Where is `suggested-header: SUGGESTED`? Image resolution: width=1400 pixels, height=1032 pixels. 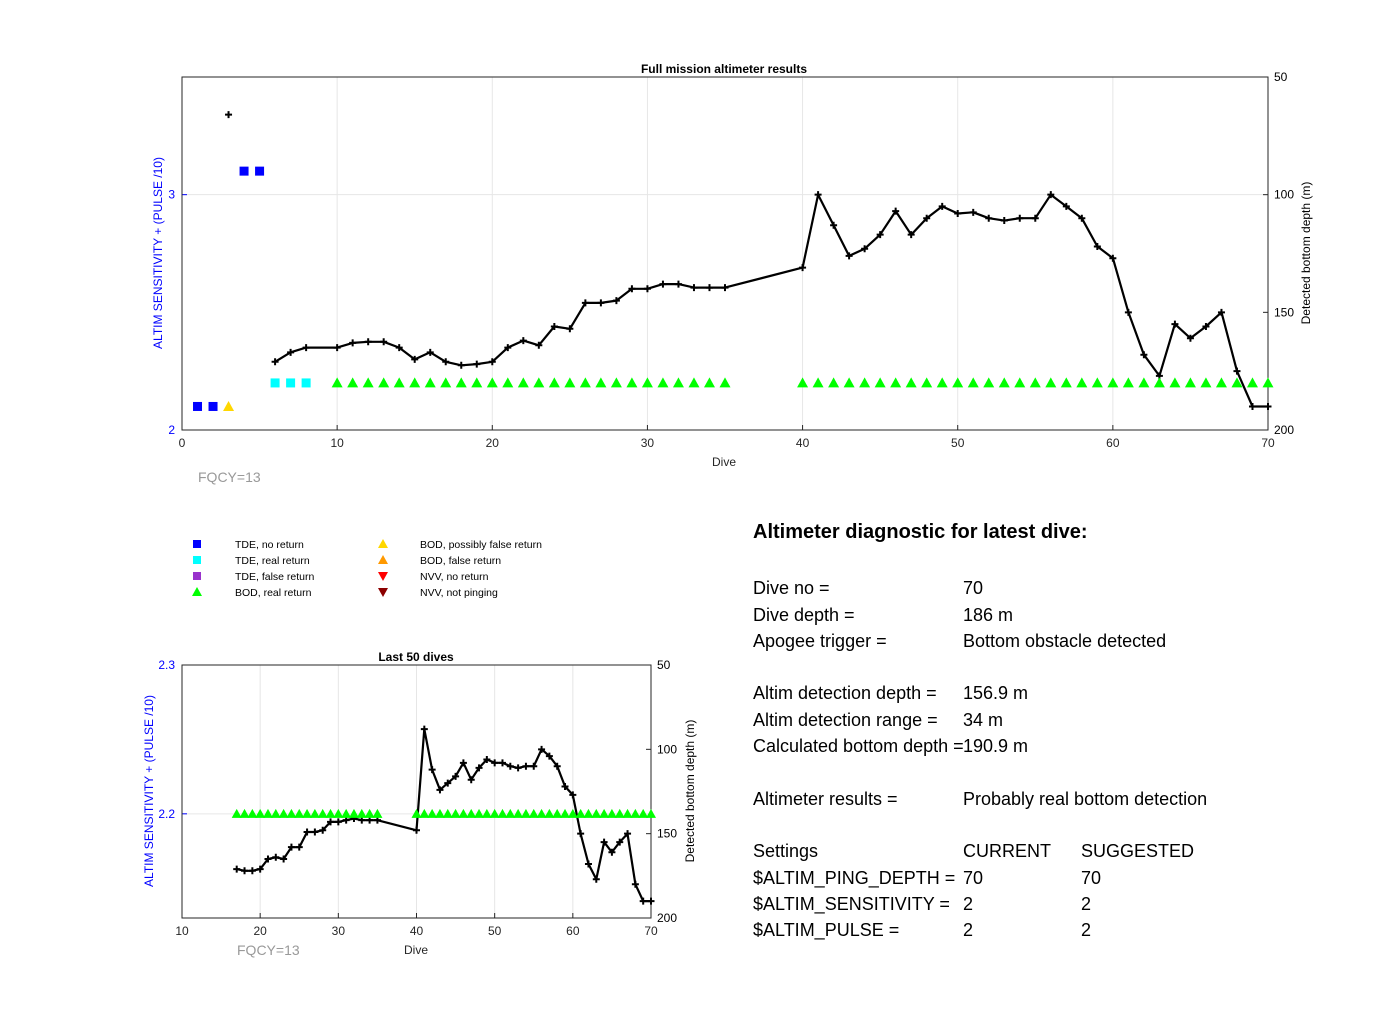 suggested-header: SUGGESTED is located at coordinates (1138, 851).